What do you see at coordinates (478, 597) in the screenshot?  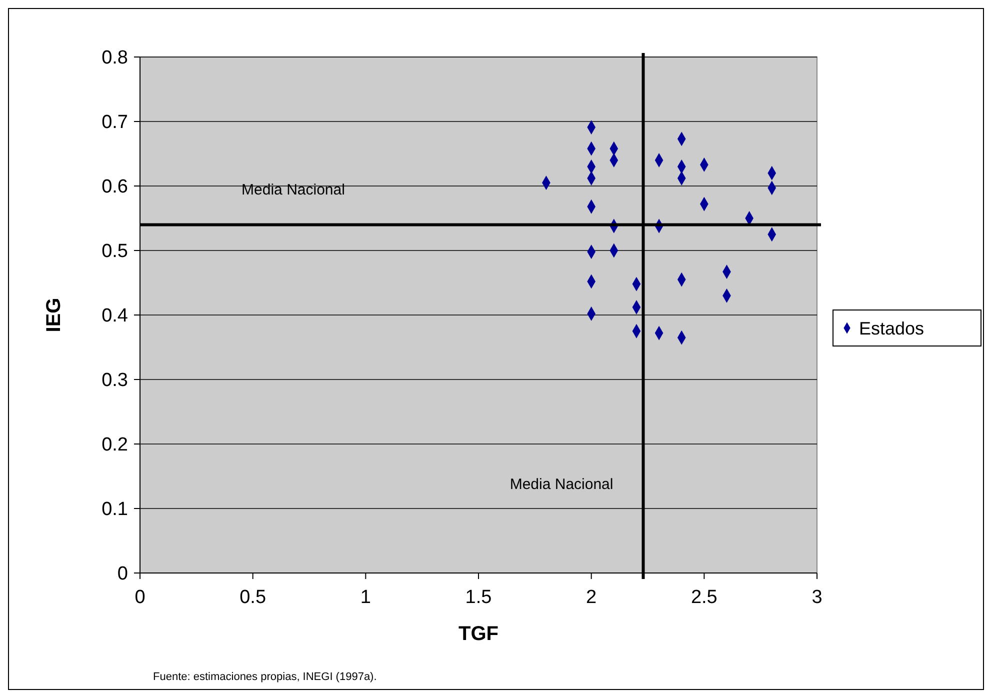 I see `x-tick-label: 1.5` at bounding box center [478, 597].